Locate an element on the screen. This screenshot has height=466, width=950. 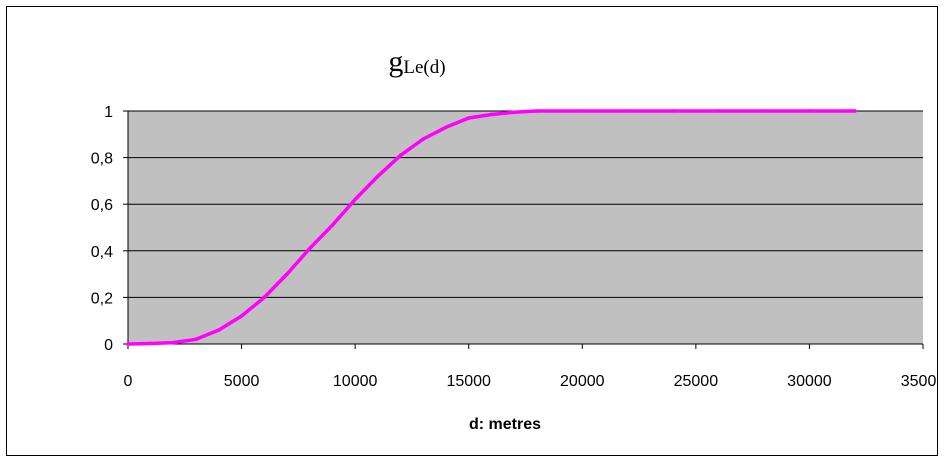
x-tick-label-2: 10000 is located at coordinates (355, 381).